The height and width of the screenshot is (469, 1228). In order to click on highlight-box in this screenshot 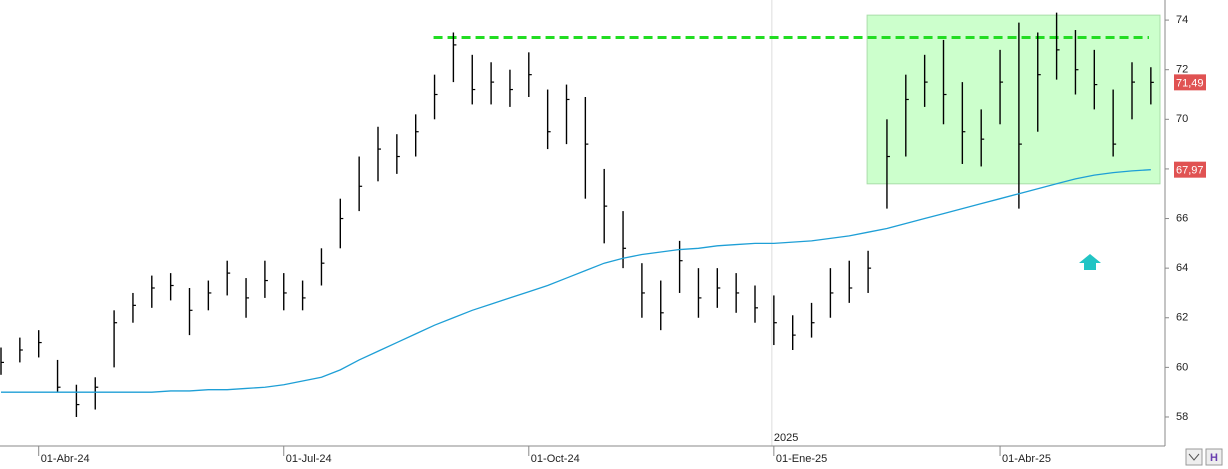, I will do `click(1013, 99)`.